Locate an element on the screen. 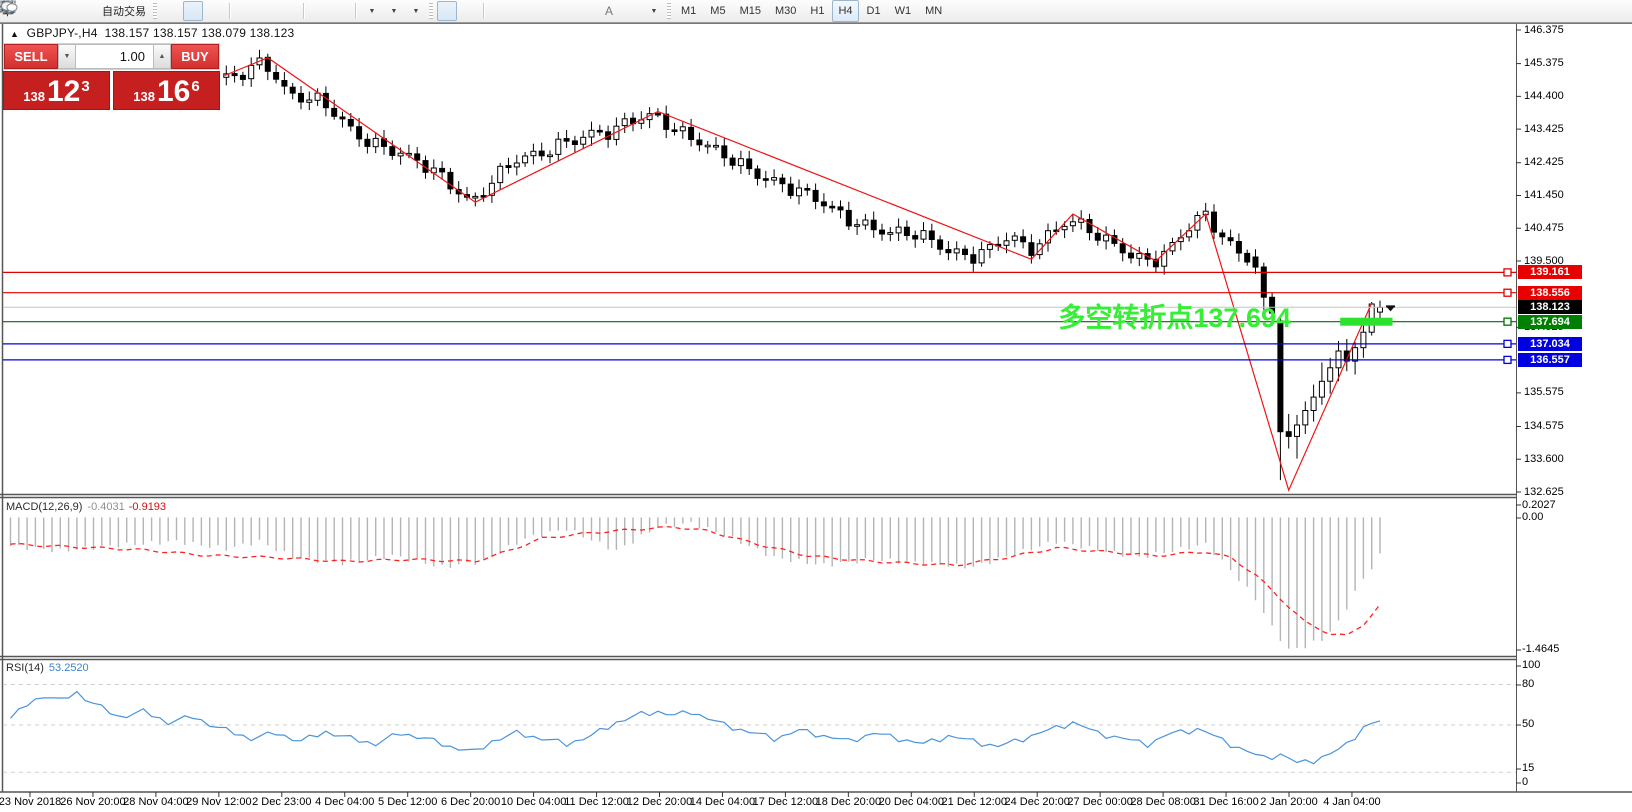  price-level-badge: 139.161 is located at coordinates (1550, 272).